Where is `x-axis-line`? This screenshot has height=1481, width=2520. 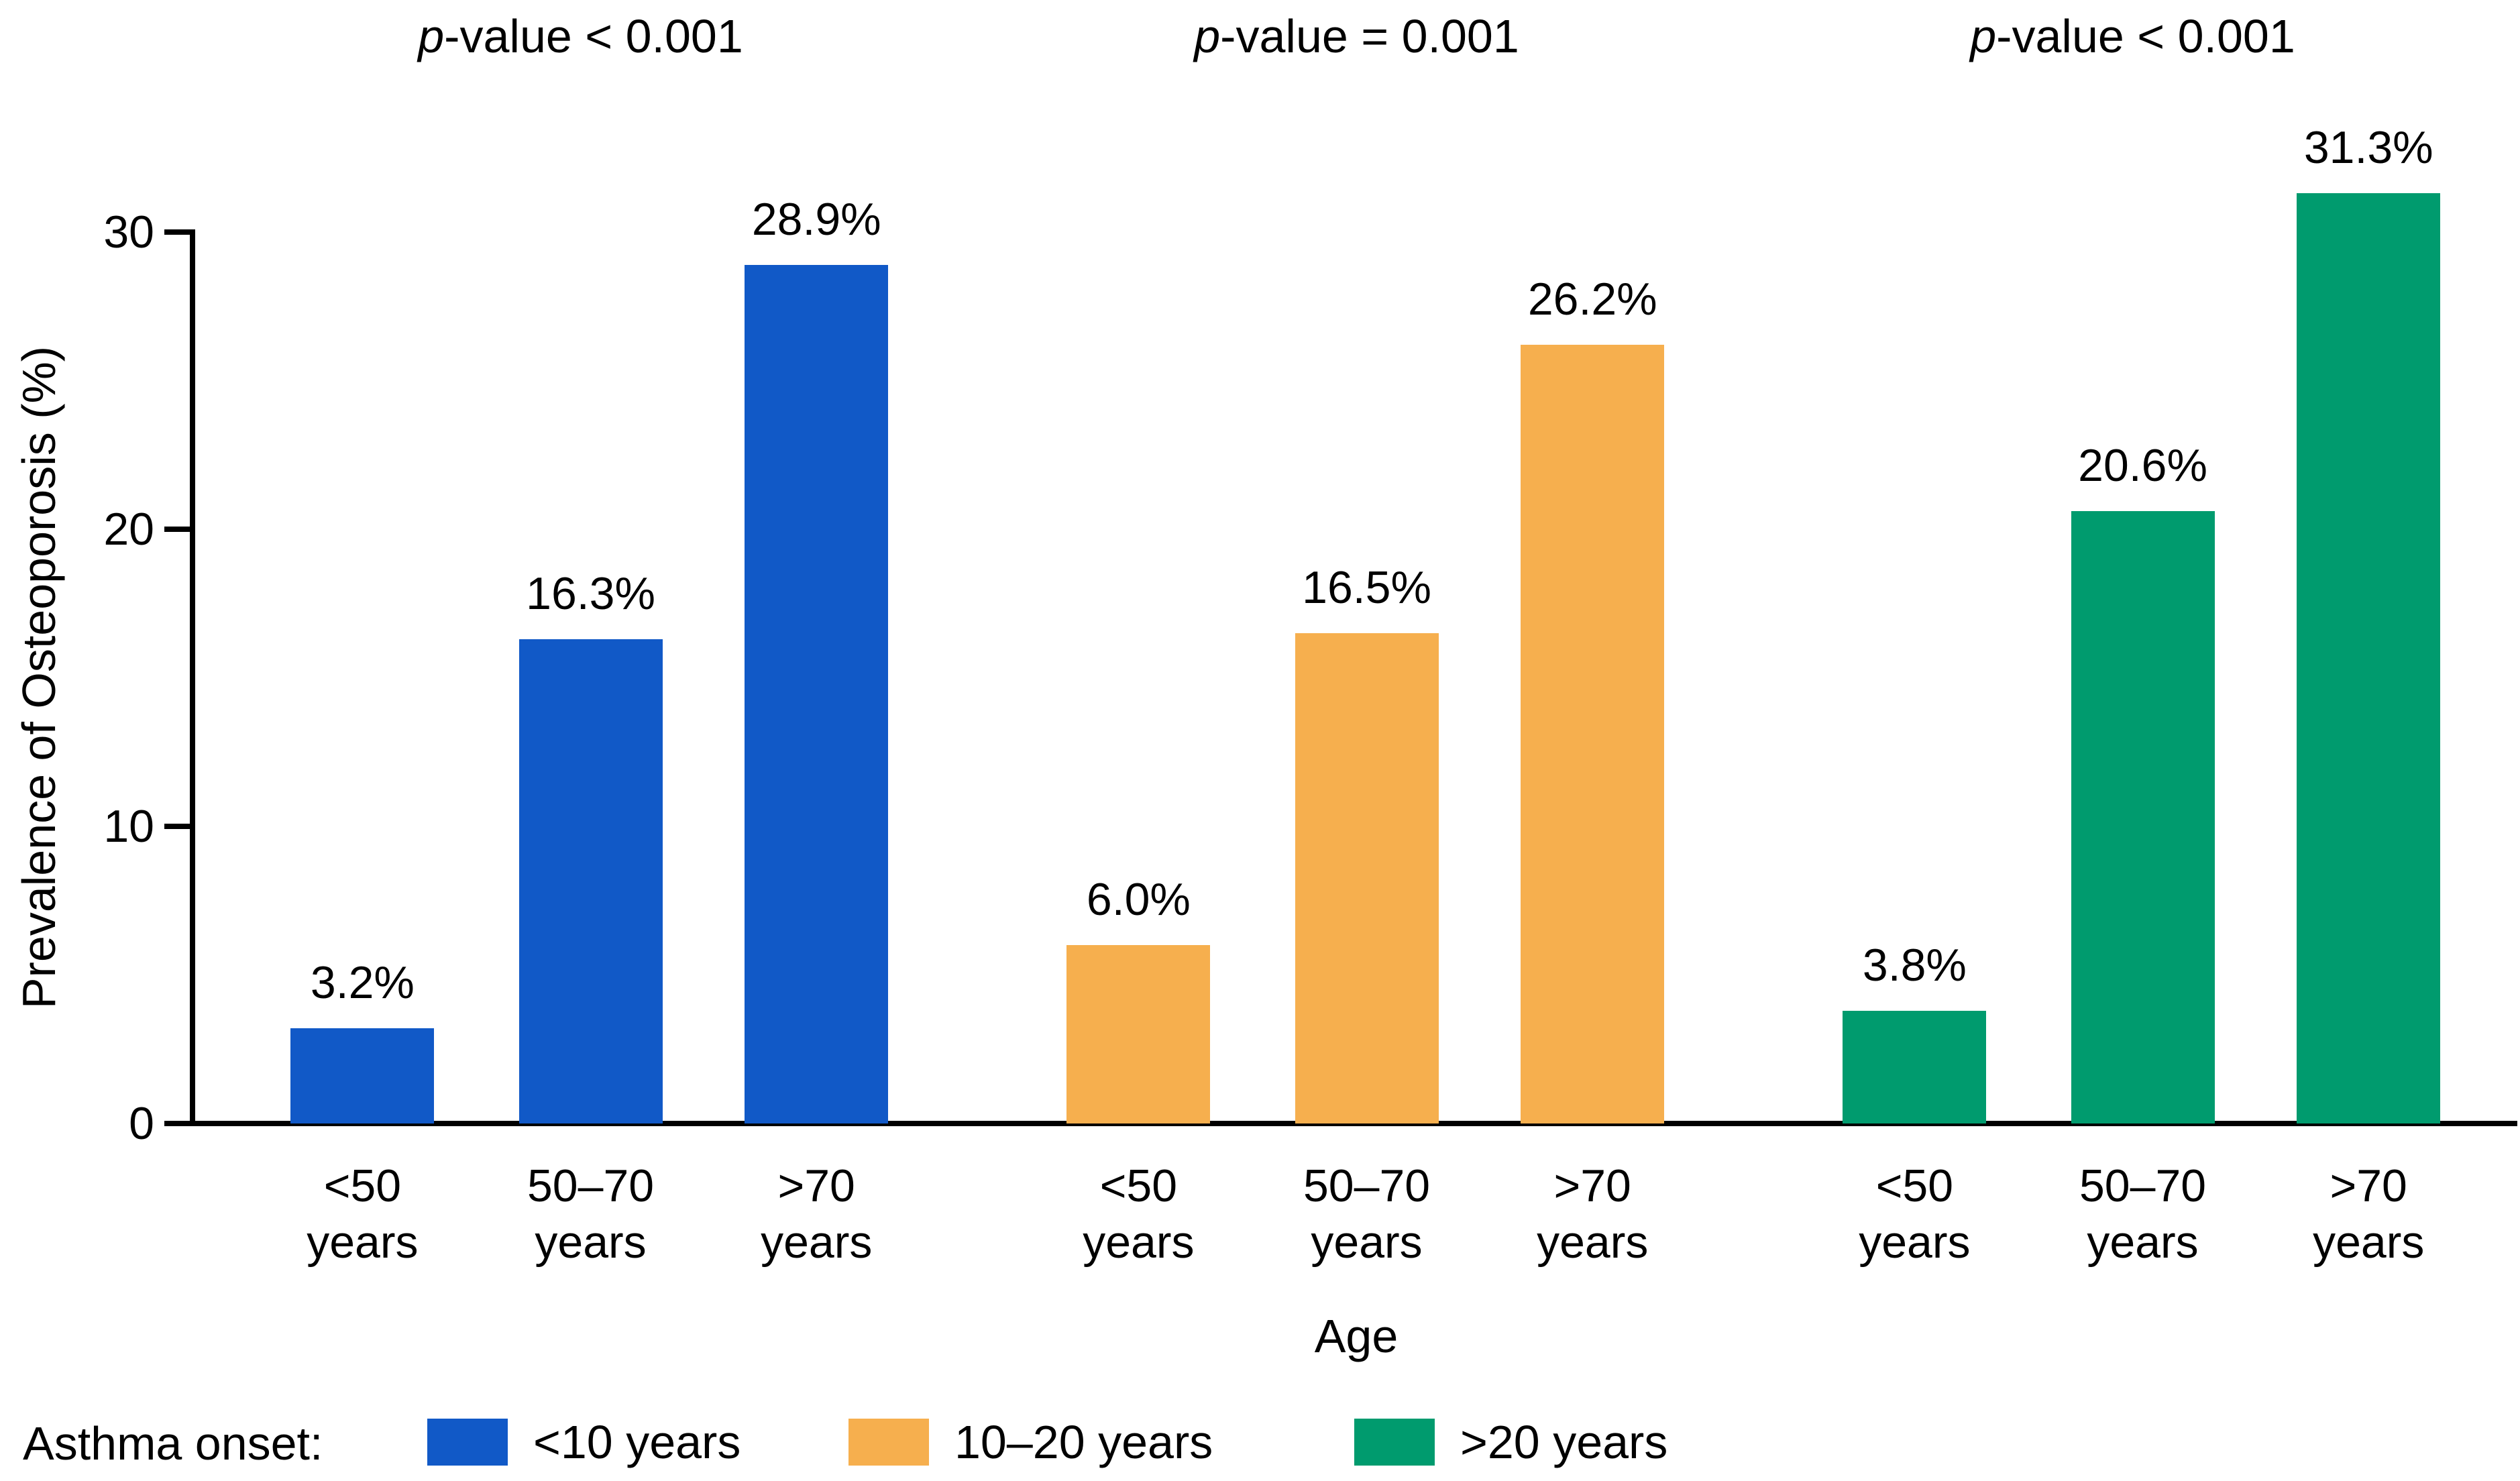
x-axis-line is located at coordinates (1353, 1123).